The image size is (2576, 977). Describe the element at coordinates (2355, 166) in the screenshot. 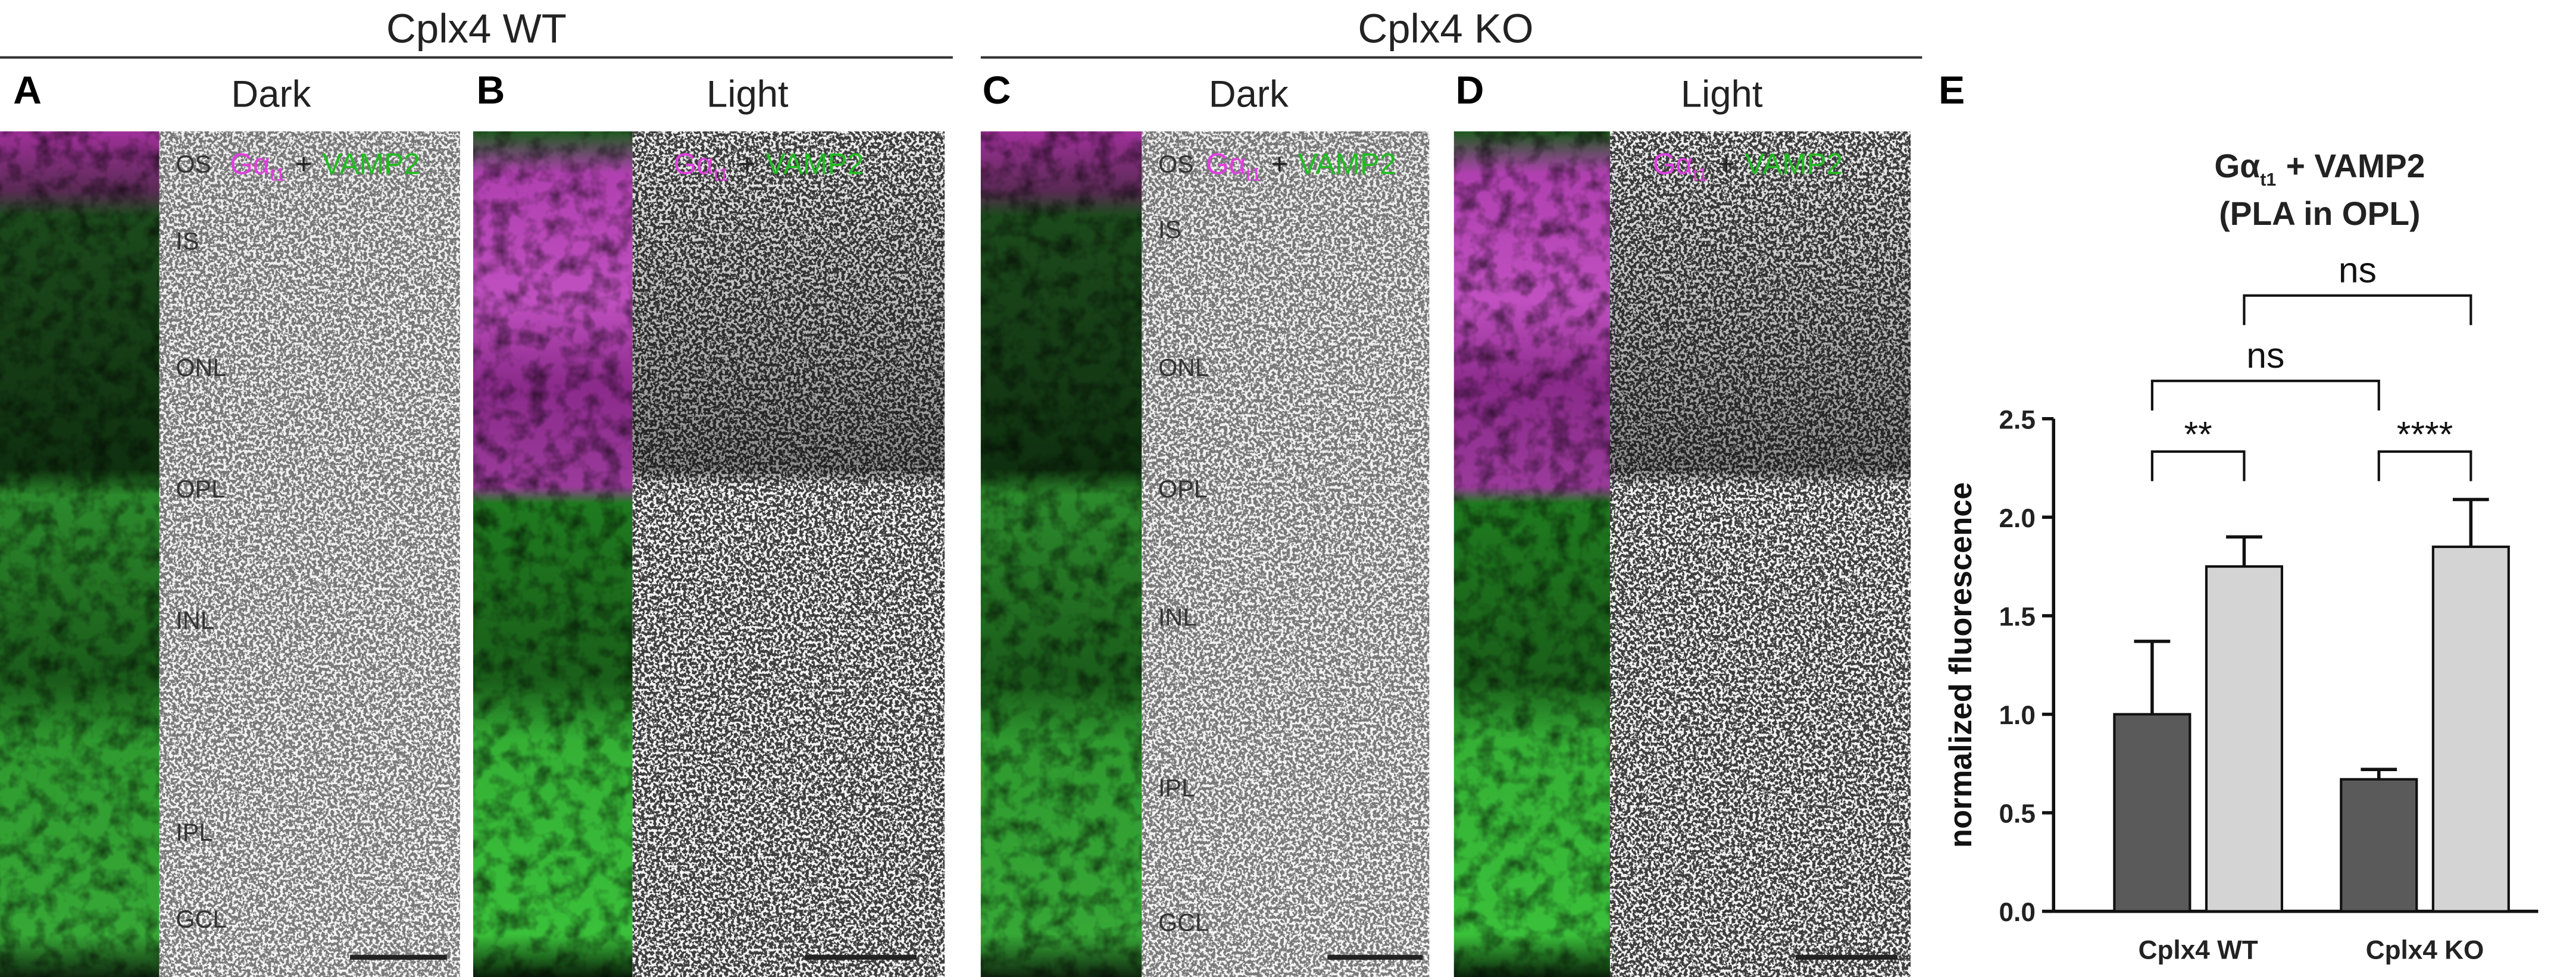

I see `title-rest: + VAMP2` at that location.